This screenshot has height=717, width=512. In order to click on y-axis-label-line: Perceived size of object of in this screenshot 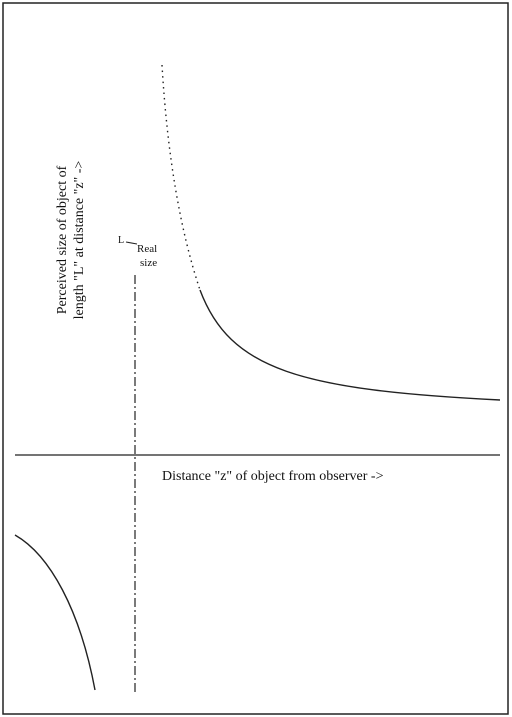, I will do `click(62, 239)`.